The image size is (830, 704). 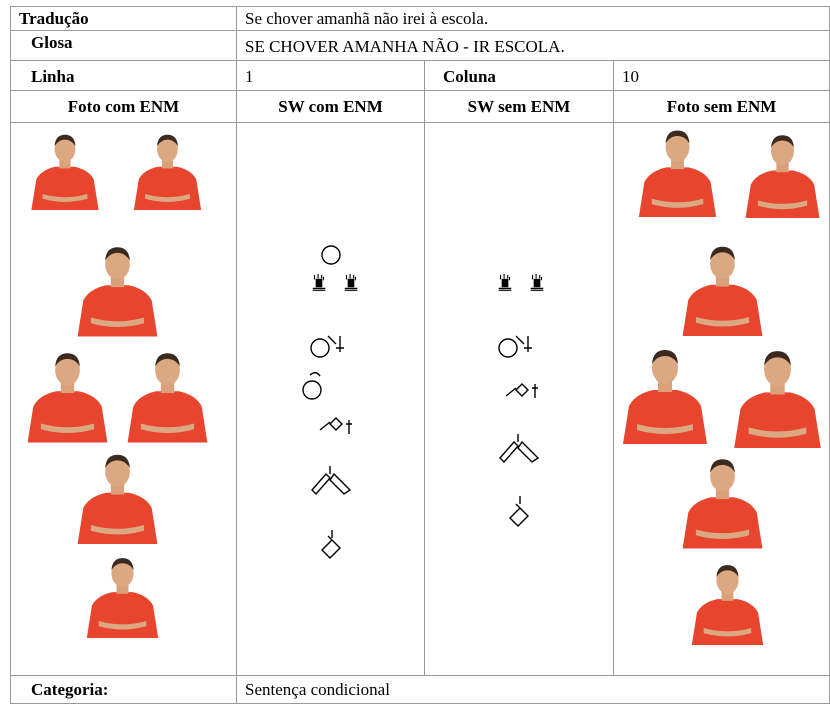 I want to click on signwriting-without-nmf, so click(x=521, y=399).